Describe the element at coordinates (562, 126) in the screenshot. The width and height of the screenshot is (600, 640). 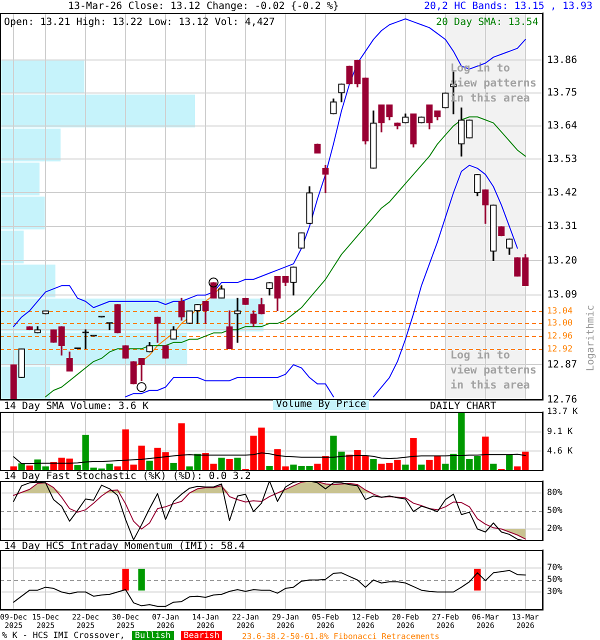
I see `y-tick-label: 13.64` at that location.